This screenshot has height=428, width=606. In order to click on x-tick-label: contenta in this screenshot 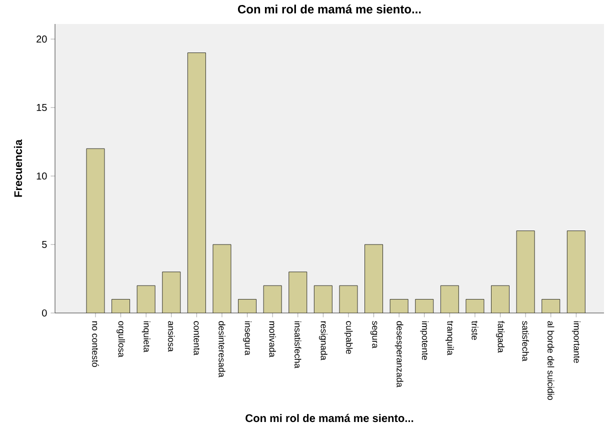, I will do `click(197, 338)`.